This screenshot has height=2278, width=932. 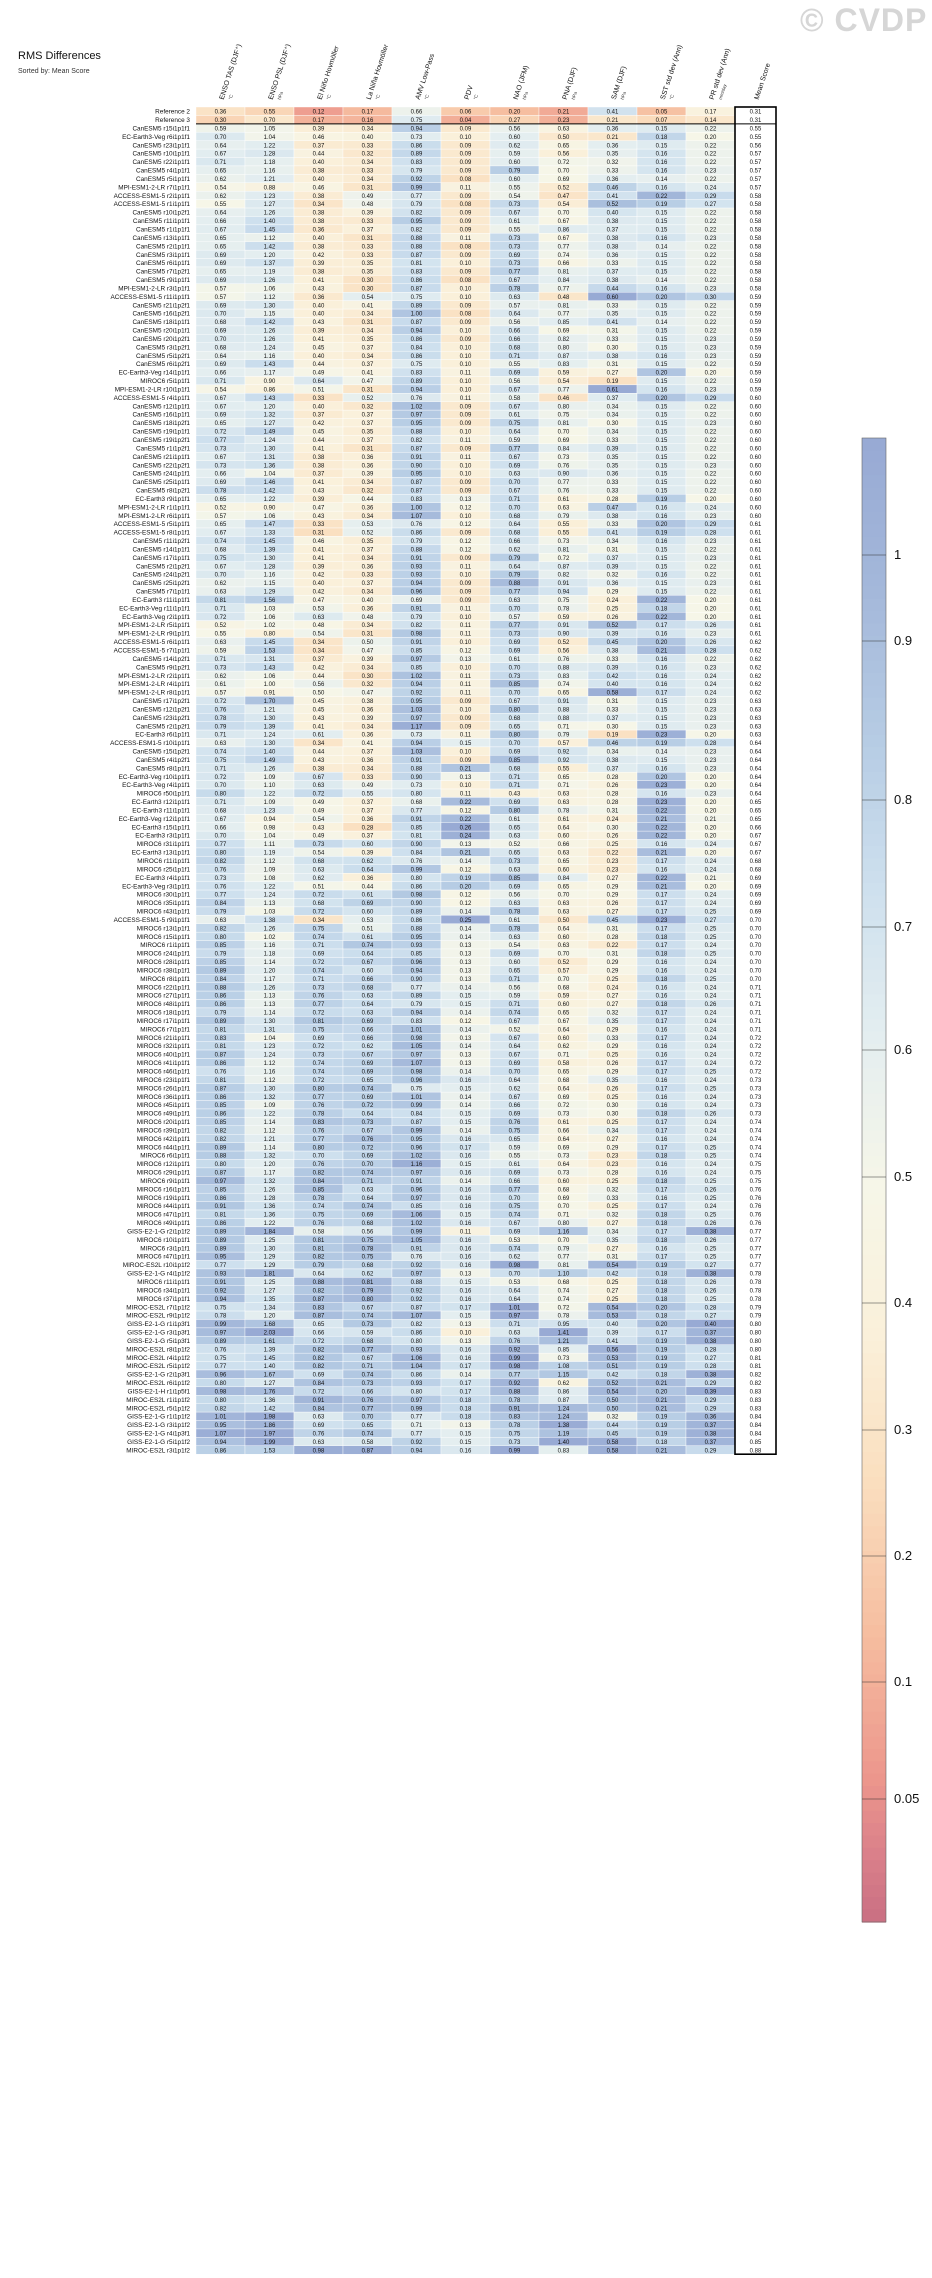 What do you see at coordinates (161, 331) in the screenshot?
I see `row-label: CanESM5 r20i1p1f1` at bounding box center [161, 331].